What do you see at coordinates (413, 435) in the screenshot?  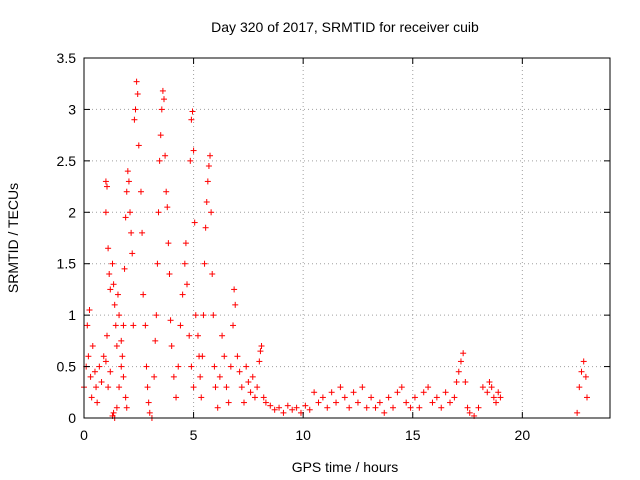 I see `x-tick-label: 15` at bounding box center [413, 435].